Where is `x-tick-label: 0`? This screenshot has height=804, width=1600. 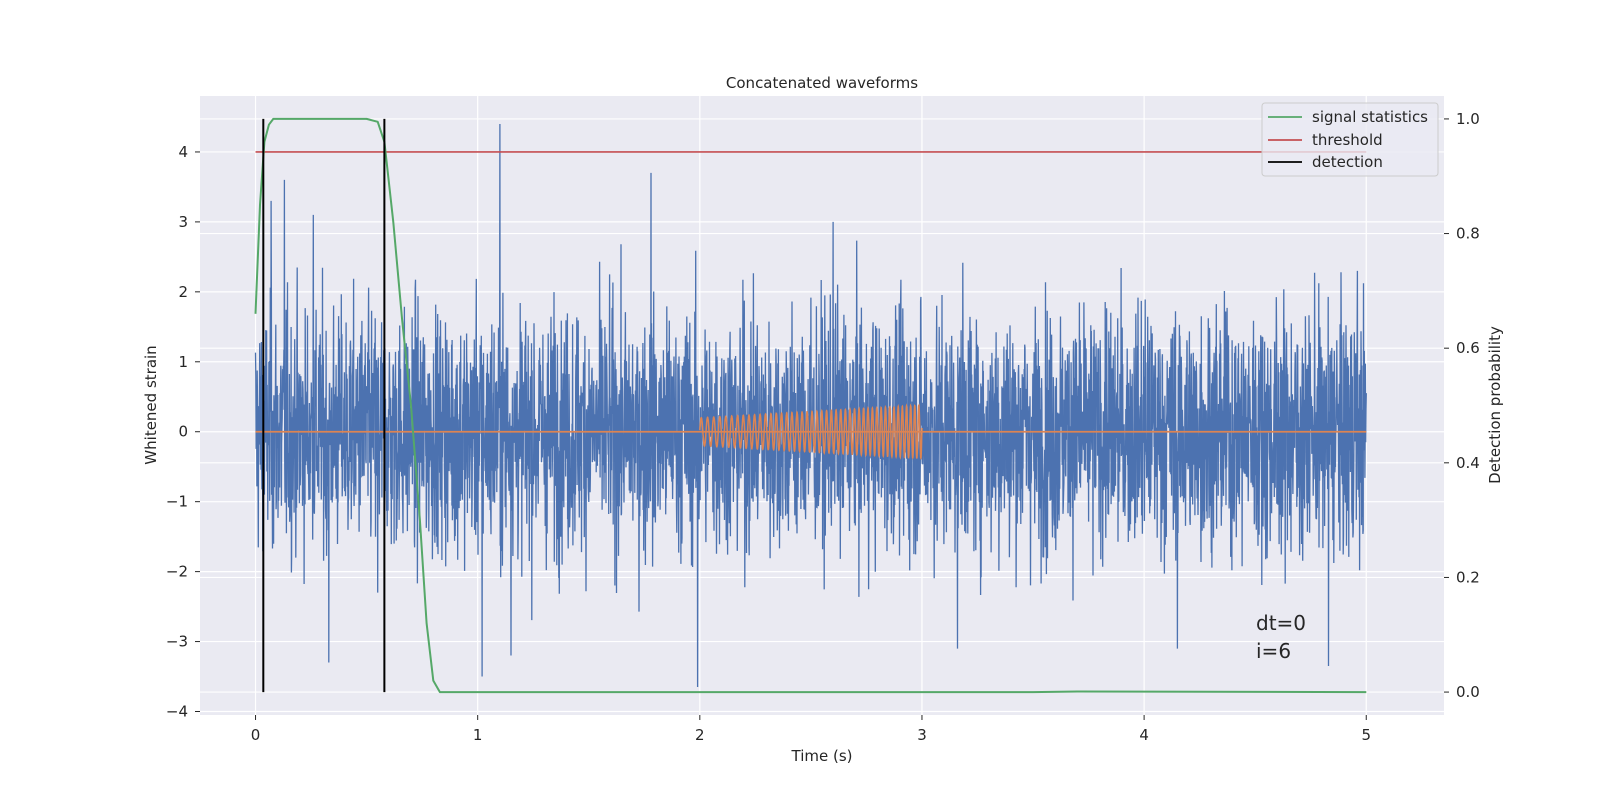 x-tick-label: 0 is located at coordinates (256, 735).